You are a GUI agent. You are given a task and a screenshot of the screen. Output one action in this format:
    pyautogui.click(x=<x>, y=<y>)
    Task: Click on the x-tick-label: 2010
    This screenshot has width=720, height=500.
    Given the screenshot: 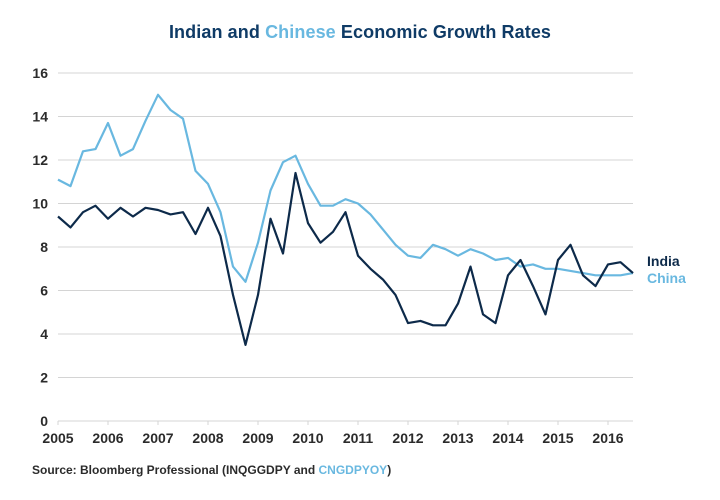 What is the action you would take?
    pyautogui.click(x=307, y=438)
    